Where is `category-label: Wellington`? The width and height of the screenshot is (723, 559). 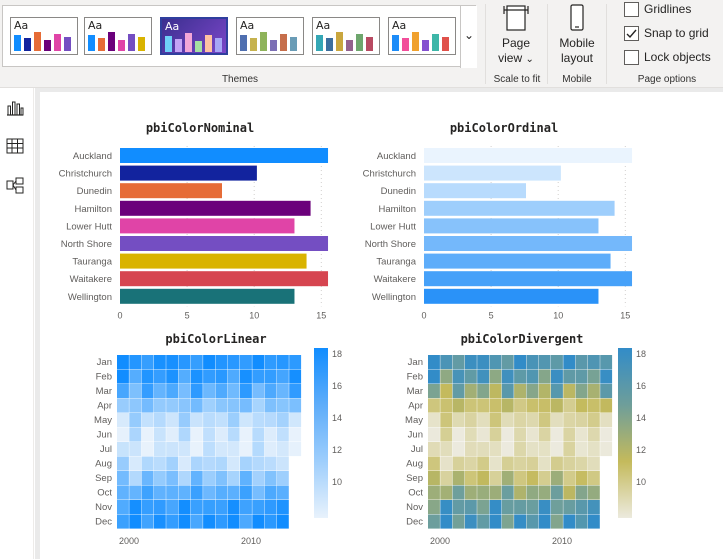
category-label: Wellington is located at coordinates (90, 297).